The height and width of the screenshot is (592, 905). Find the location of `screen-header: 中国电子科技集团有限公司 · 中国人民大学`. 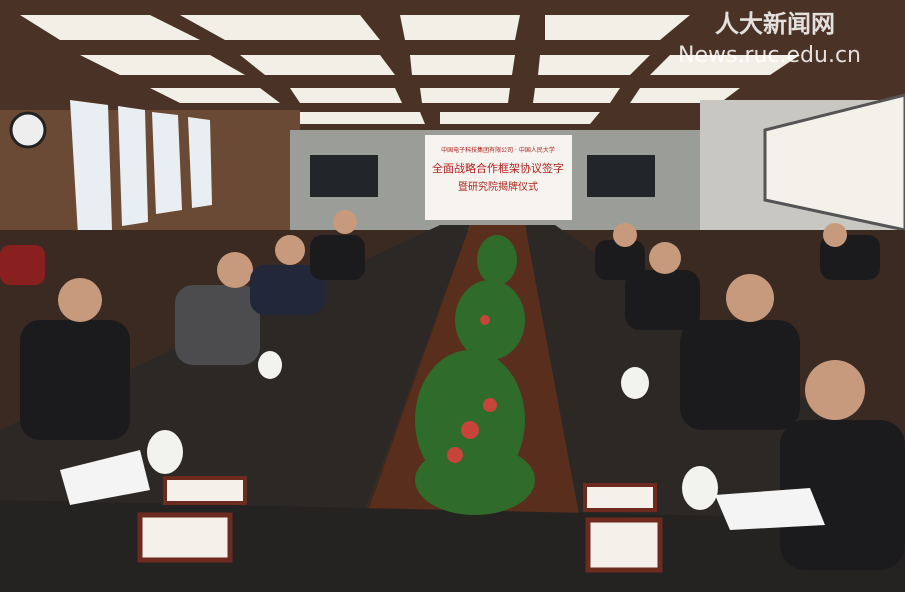

screen-header: 中国电子科技集团有限公司 · 中国人民大学 is located at coordinates (498, 150).